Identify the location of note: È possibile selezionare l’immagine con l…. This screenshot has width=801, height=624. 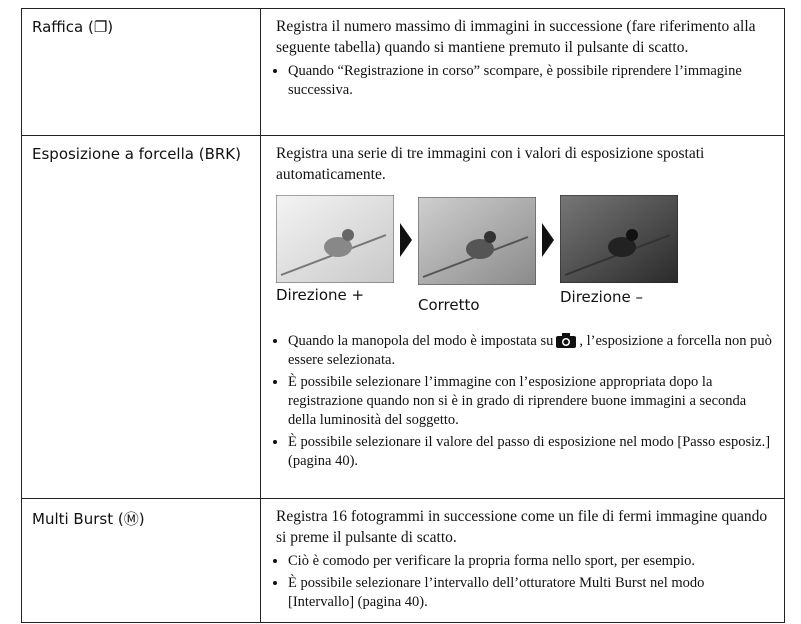
(530, 401).